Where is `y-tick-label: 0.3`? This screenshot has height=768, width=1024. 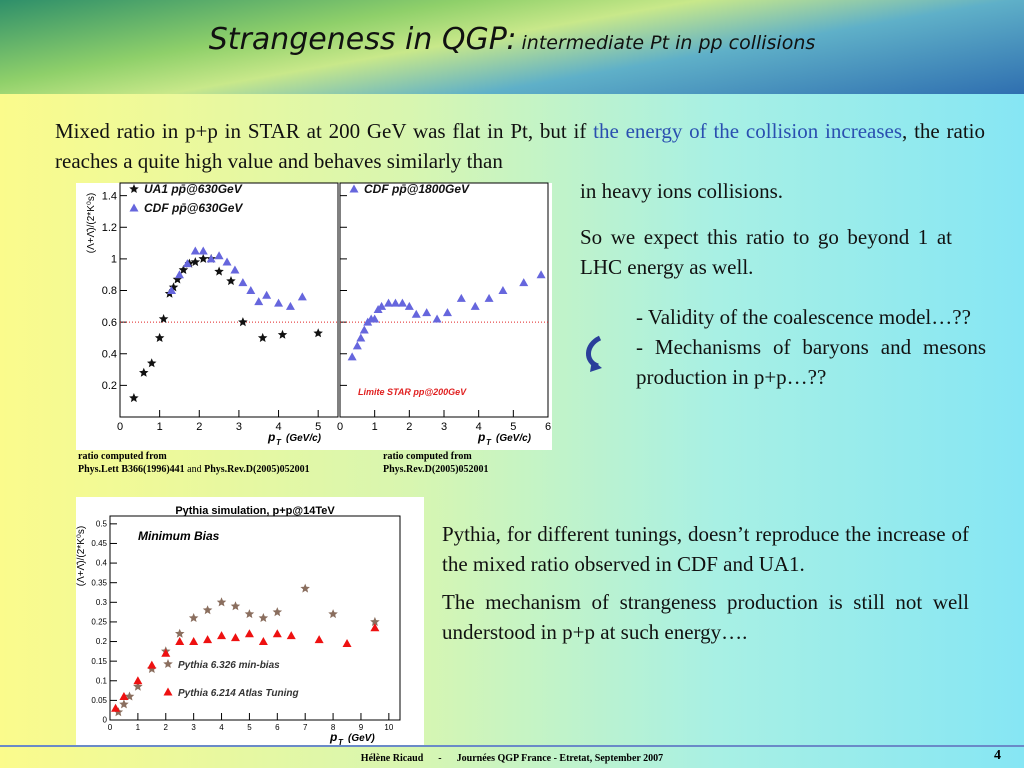
y-tick-label: 0.3 is located at coordinates (102, 602).